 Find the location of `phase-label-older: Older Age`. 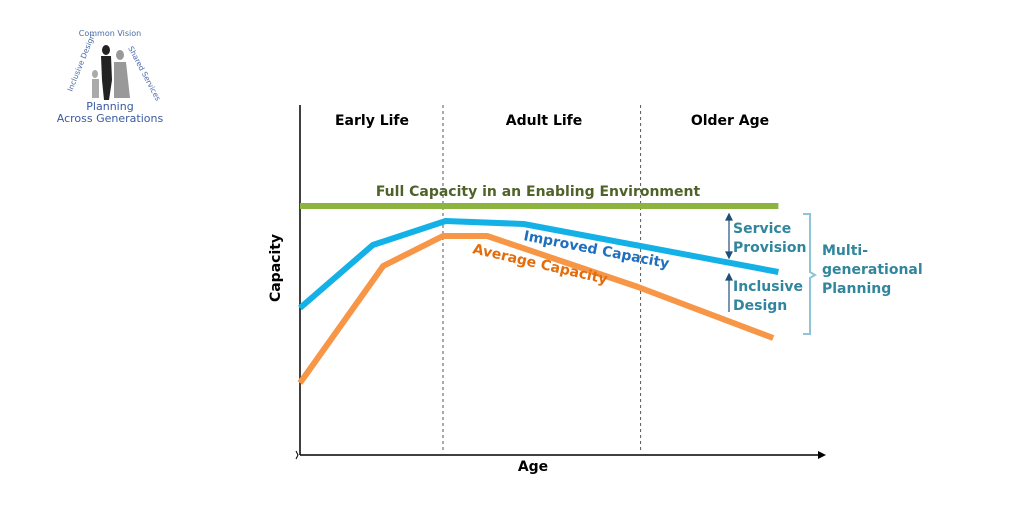

phase-label-older: Older Age is located at coordinates (730, 121).